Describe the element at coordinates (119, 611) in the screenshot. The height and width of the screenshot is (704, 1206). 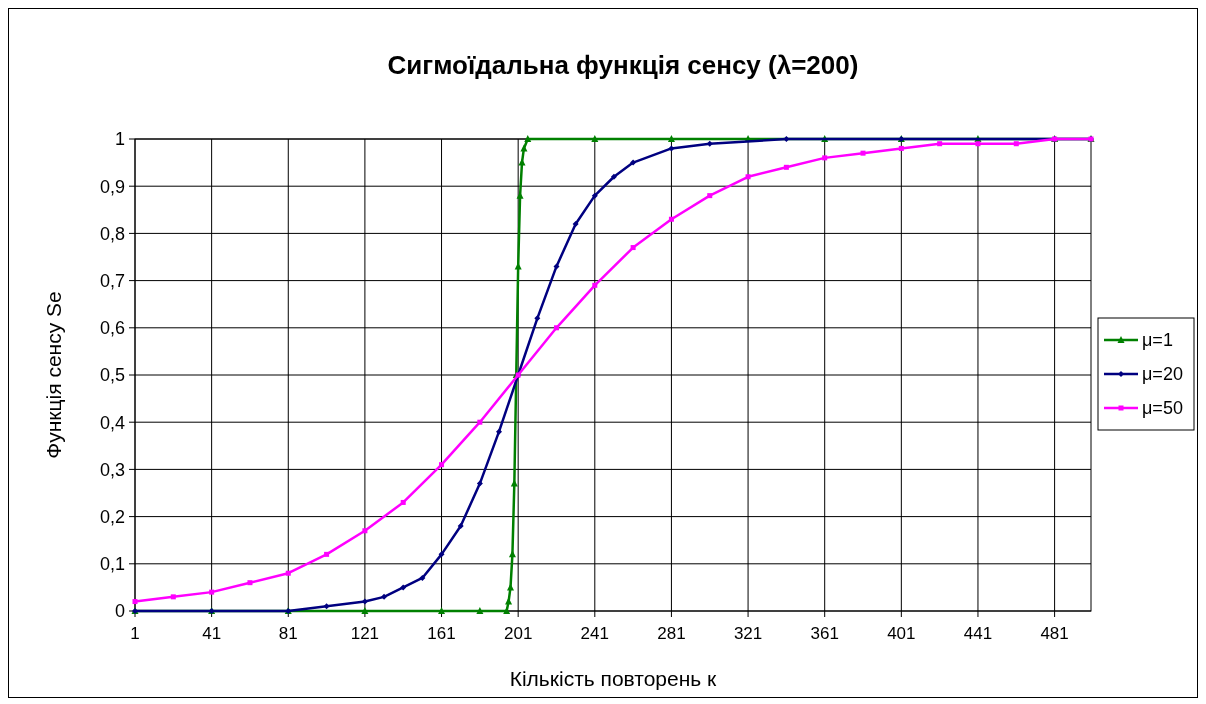
I see `y-tick-label: 0` at that location.